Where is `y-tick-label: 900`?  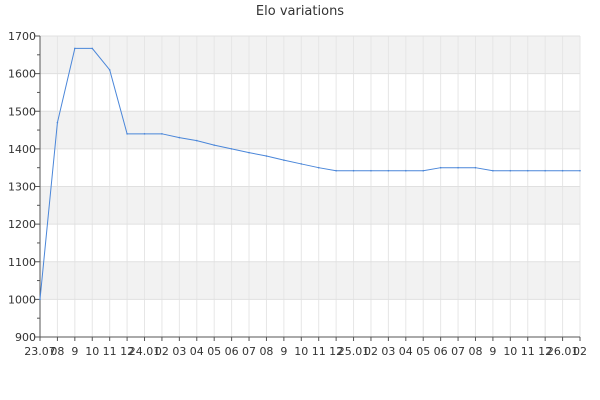 y-tick-label: 900 is located at coordinates (25, 337).